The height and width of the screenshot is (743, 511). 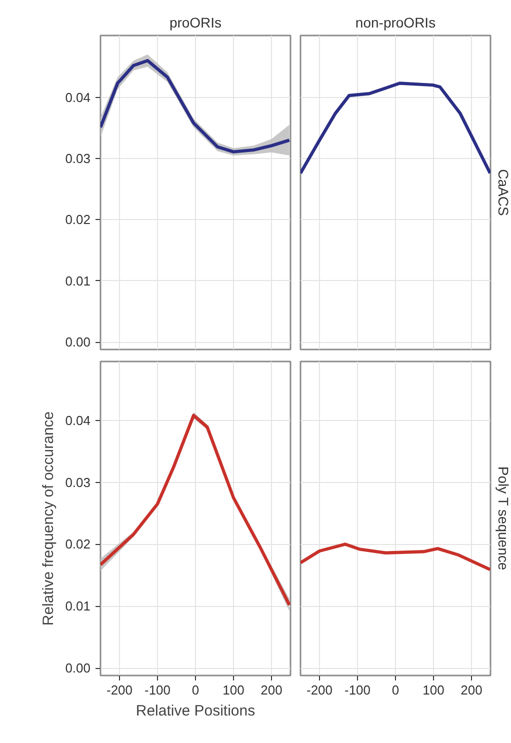 I want to click on chart-title: non-proORIs, so click(x=395, y=22).